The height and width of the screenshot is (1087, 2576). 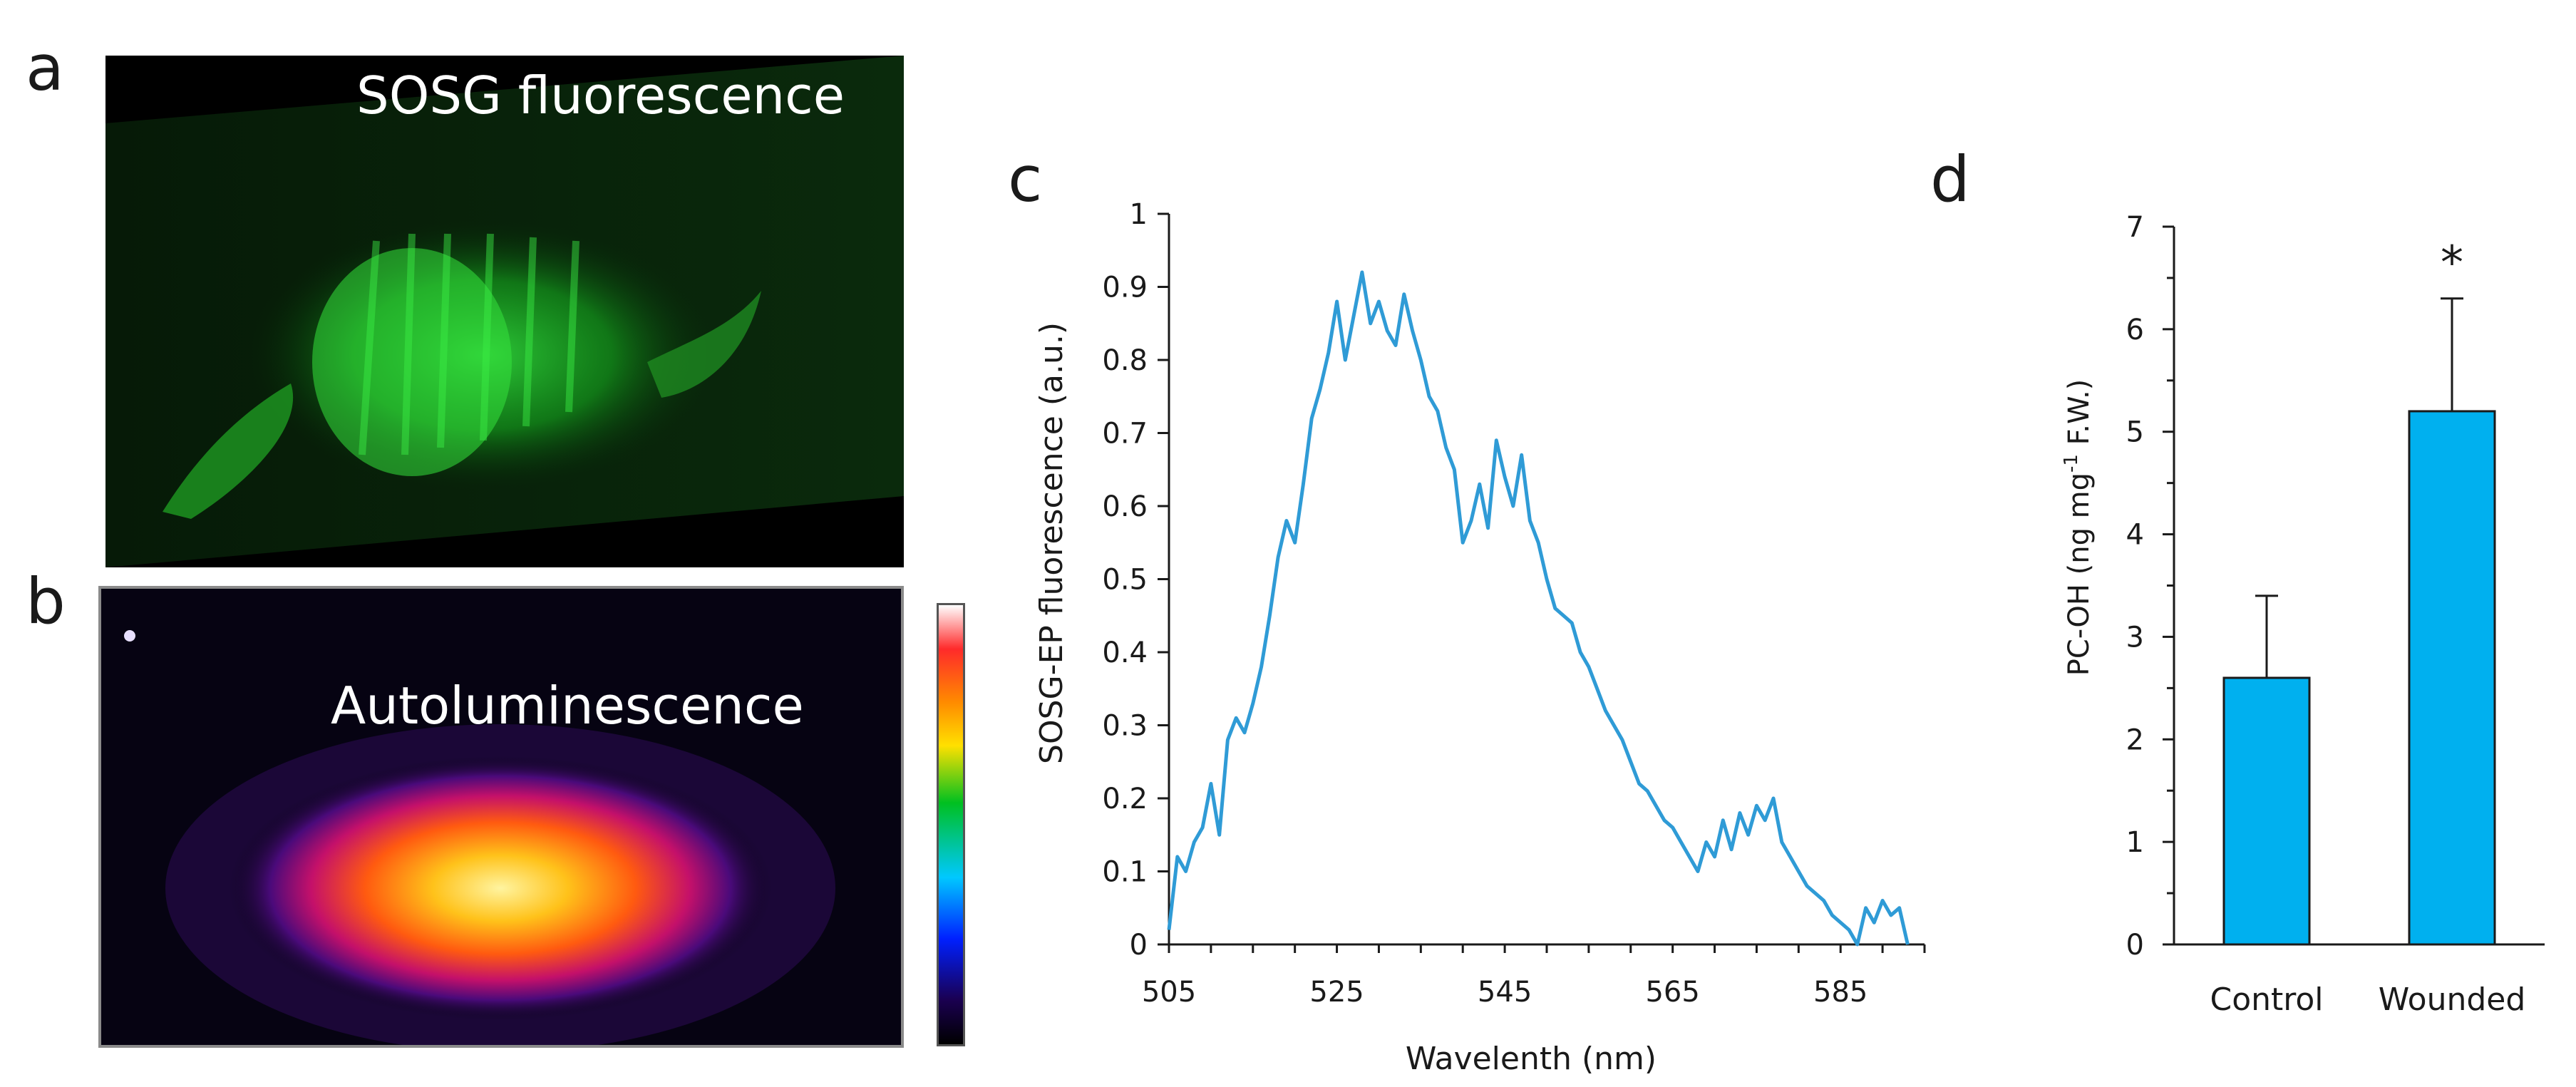 What do you see at coordinates (2079, 574) in the screenshot?
I see `pcoh-y-label-main: PC-OH (ng mg` at bounding box center [2079, 574].